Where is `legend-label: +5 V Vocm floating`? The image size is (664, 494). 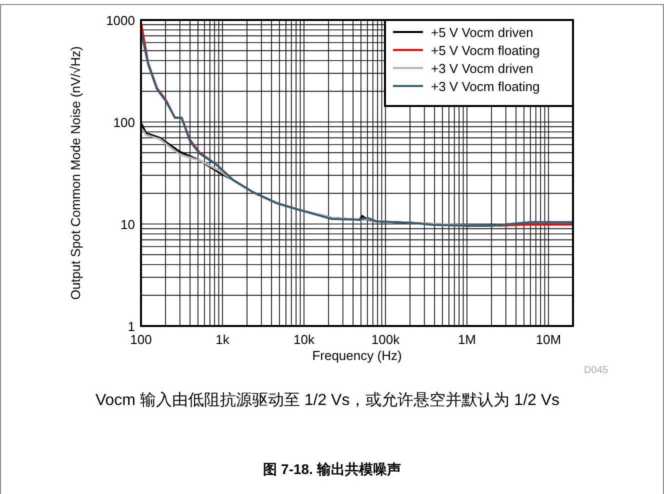 legend-label: +5 V Vocm floating is located at coordinates (485, 50).